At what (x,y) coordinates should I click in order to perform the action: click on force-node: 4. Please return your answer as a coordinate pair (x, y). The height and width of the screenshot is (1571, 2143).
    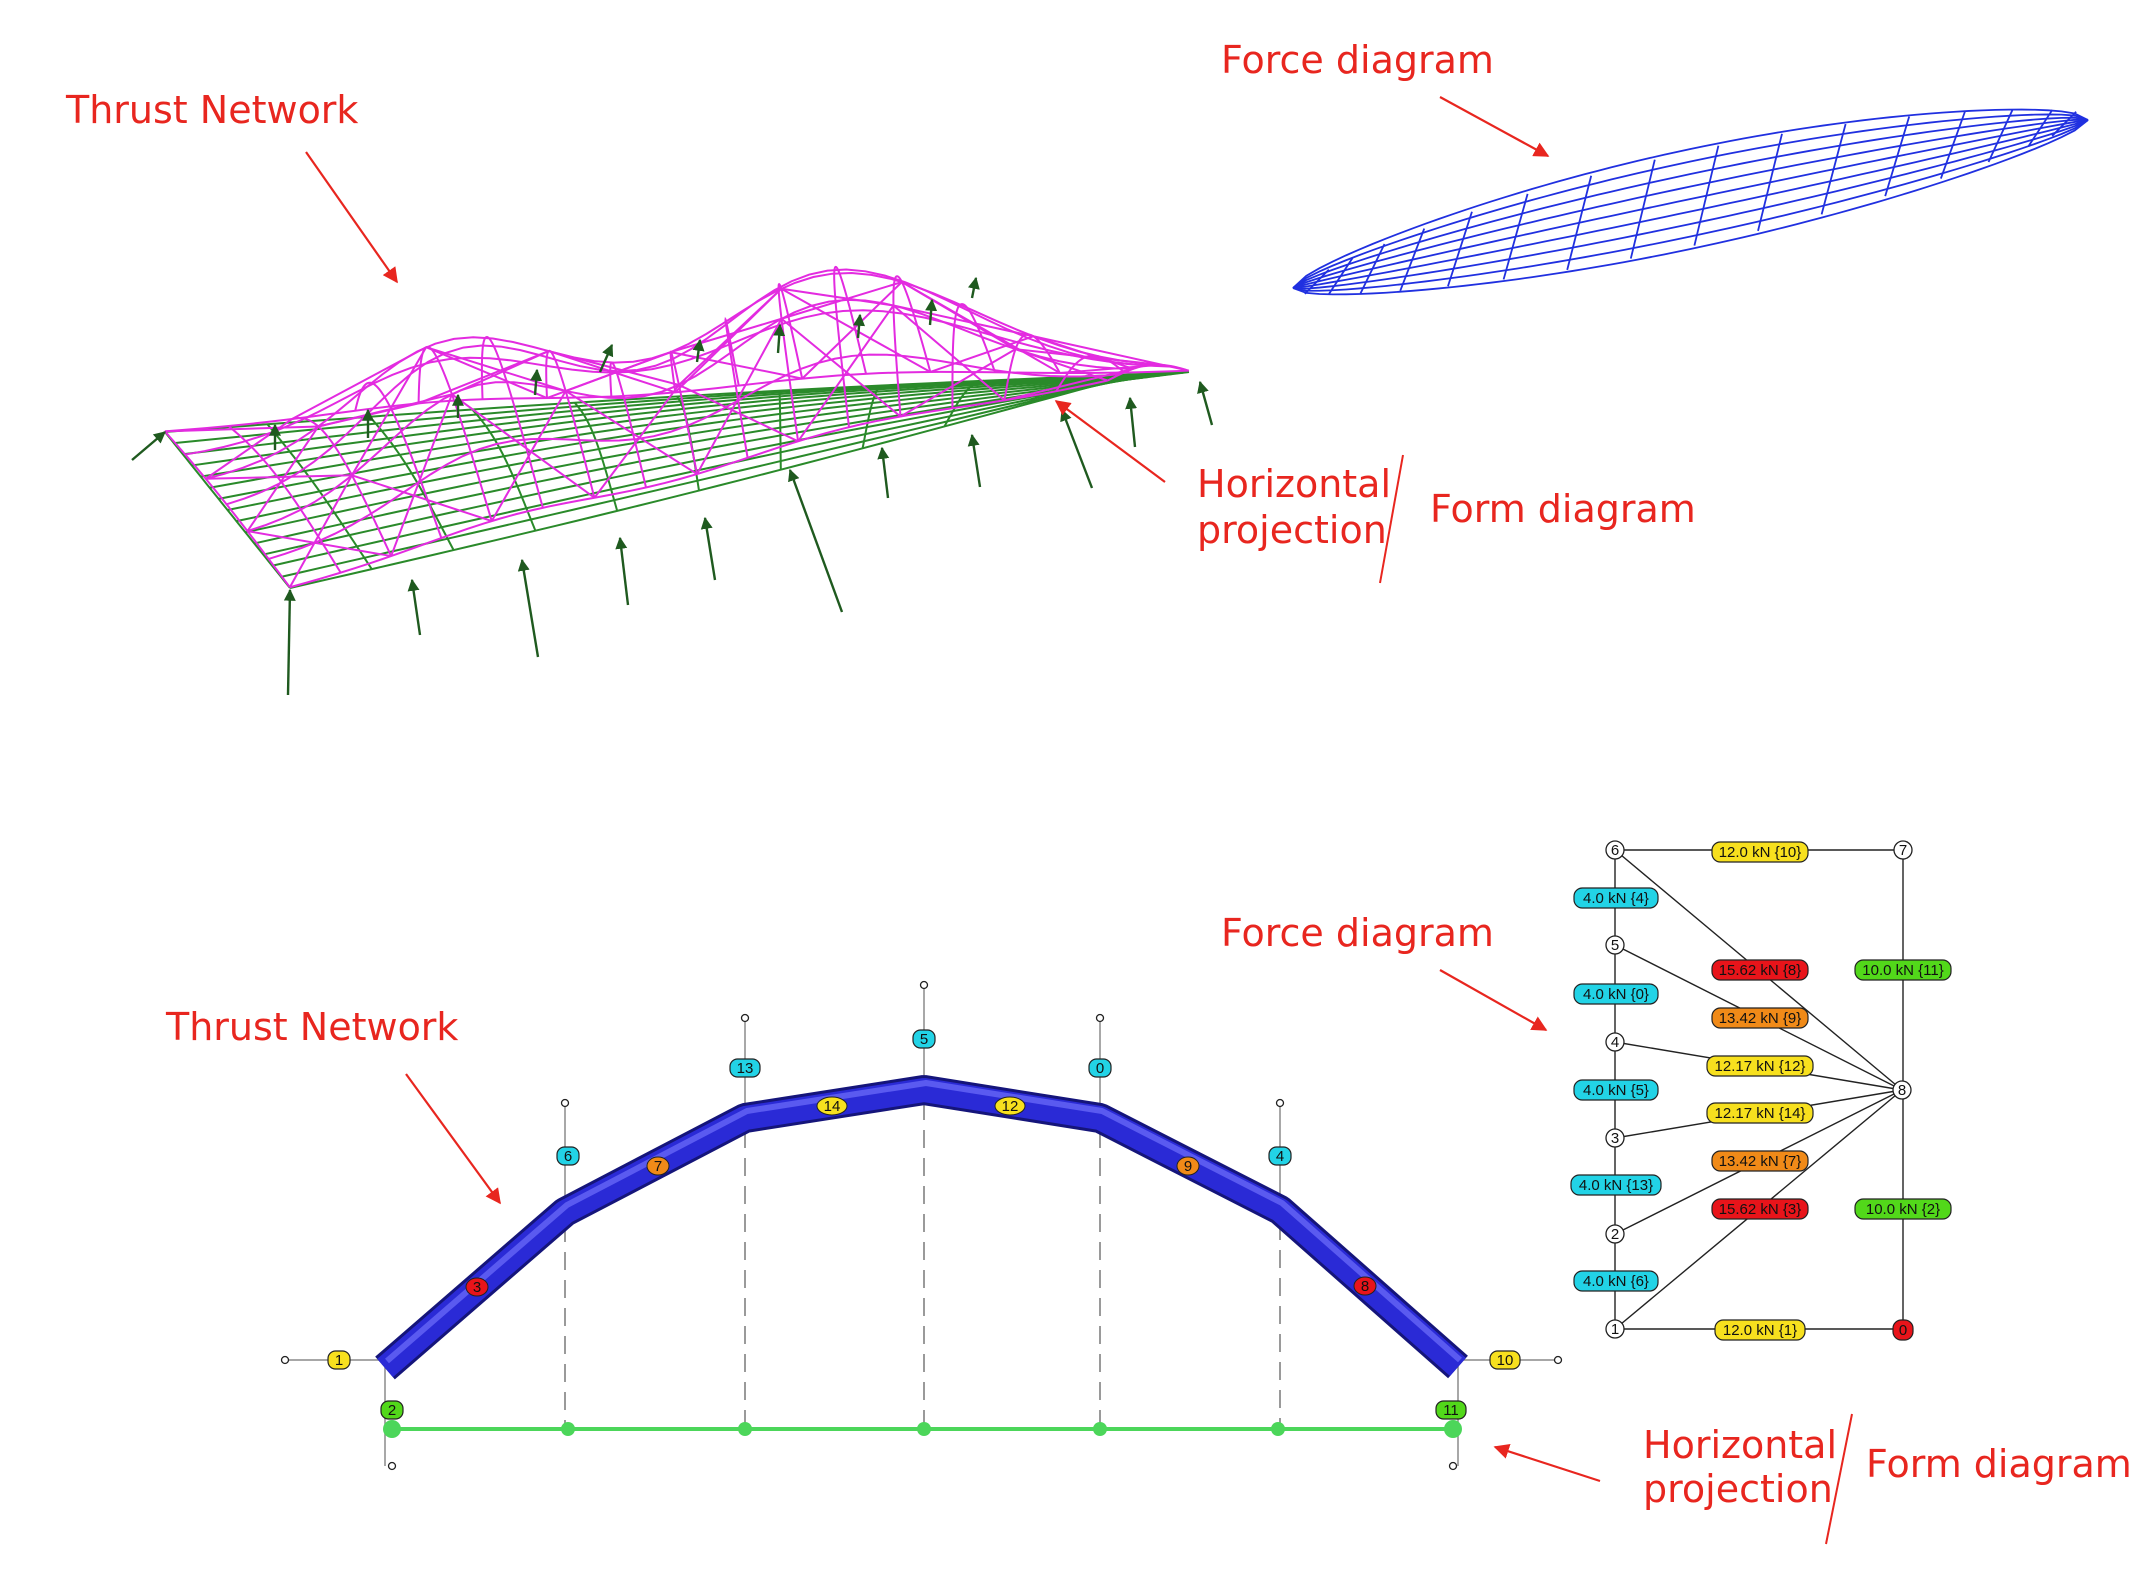
    Looking at the image, I should click on (1615, 1042).